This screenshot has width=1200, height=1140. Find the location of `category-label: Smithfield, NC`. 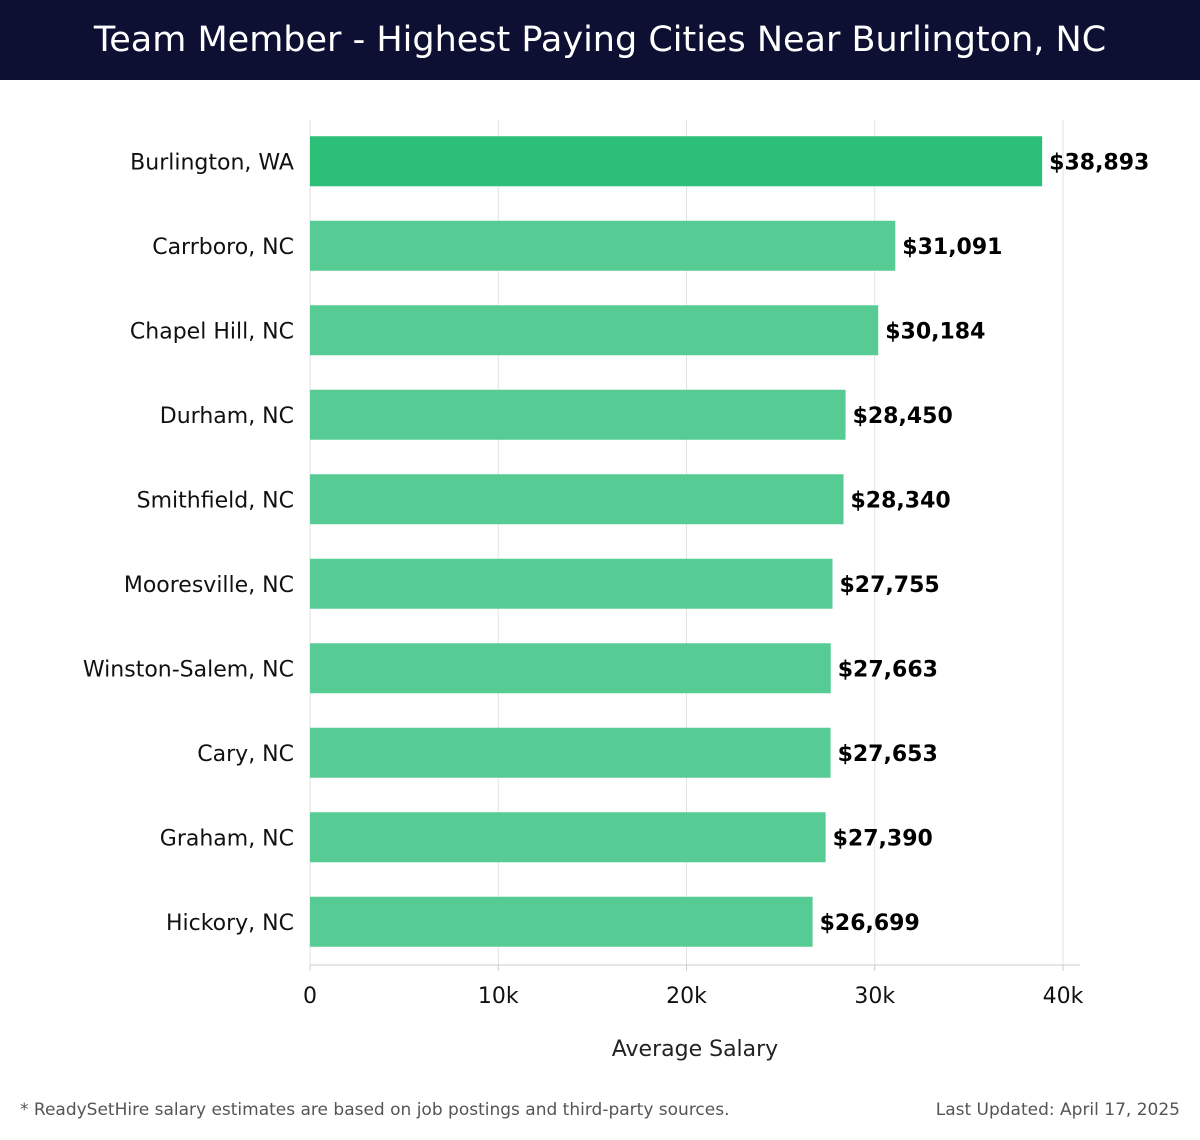

category-label: Smithfield, NC is located at coordinates (215, 500).